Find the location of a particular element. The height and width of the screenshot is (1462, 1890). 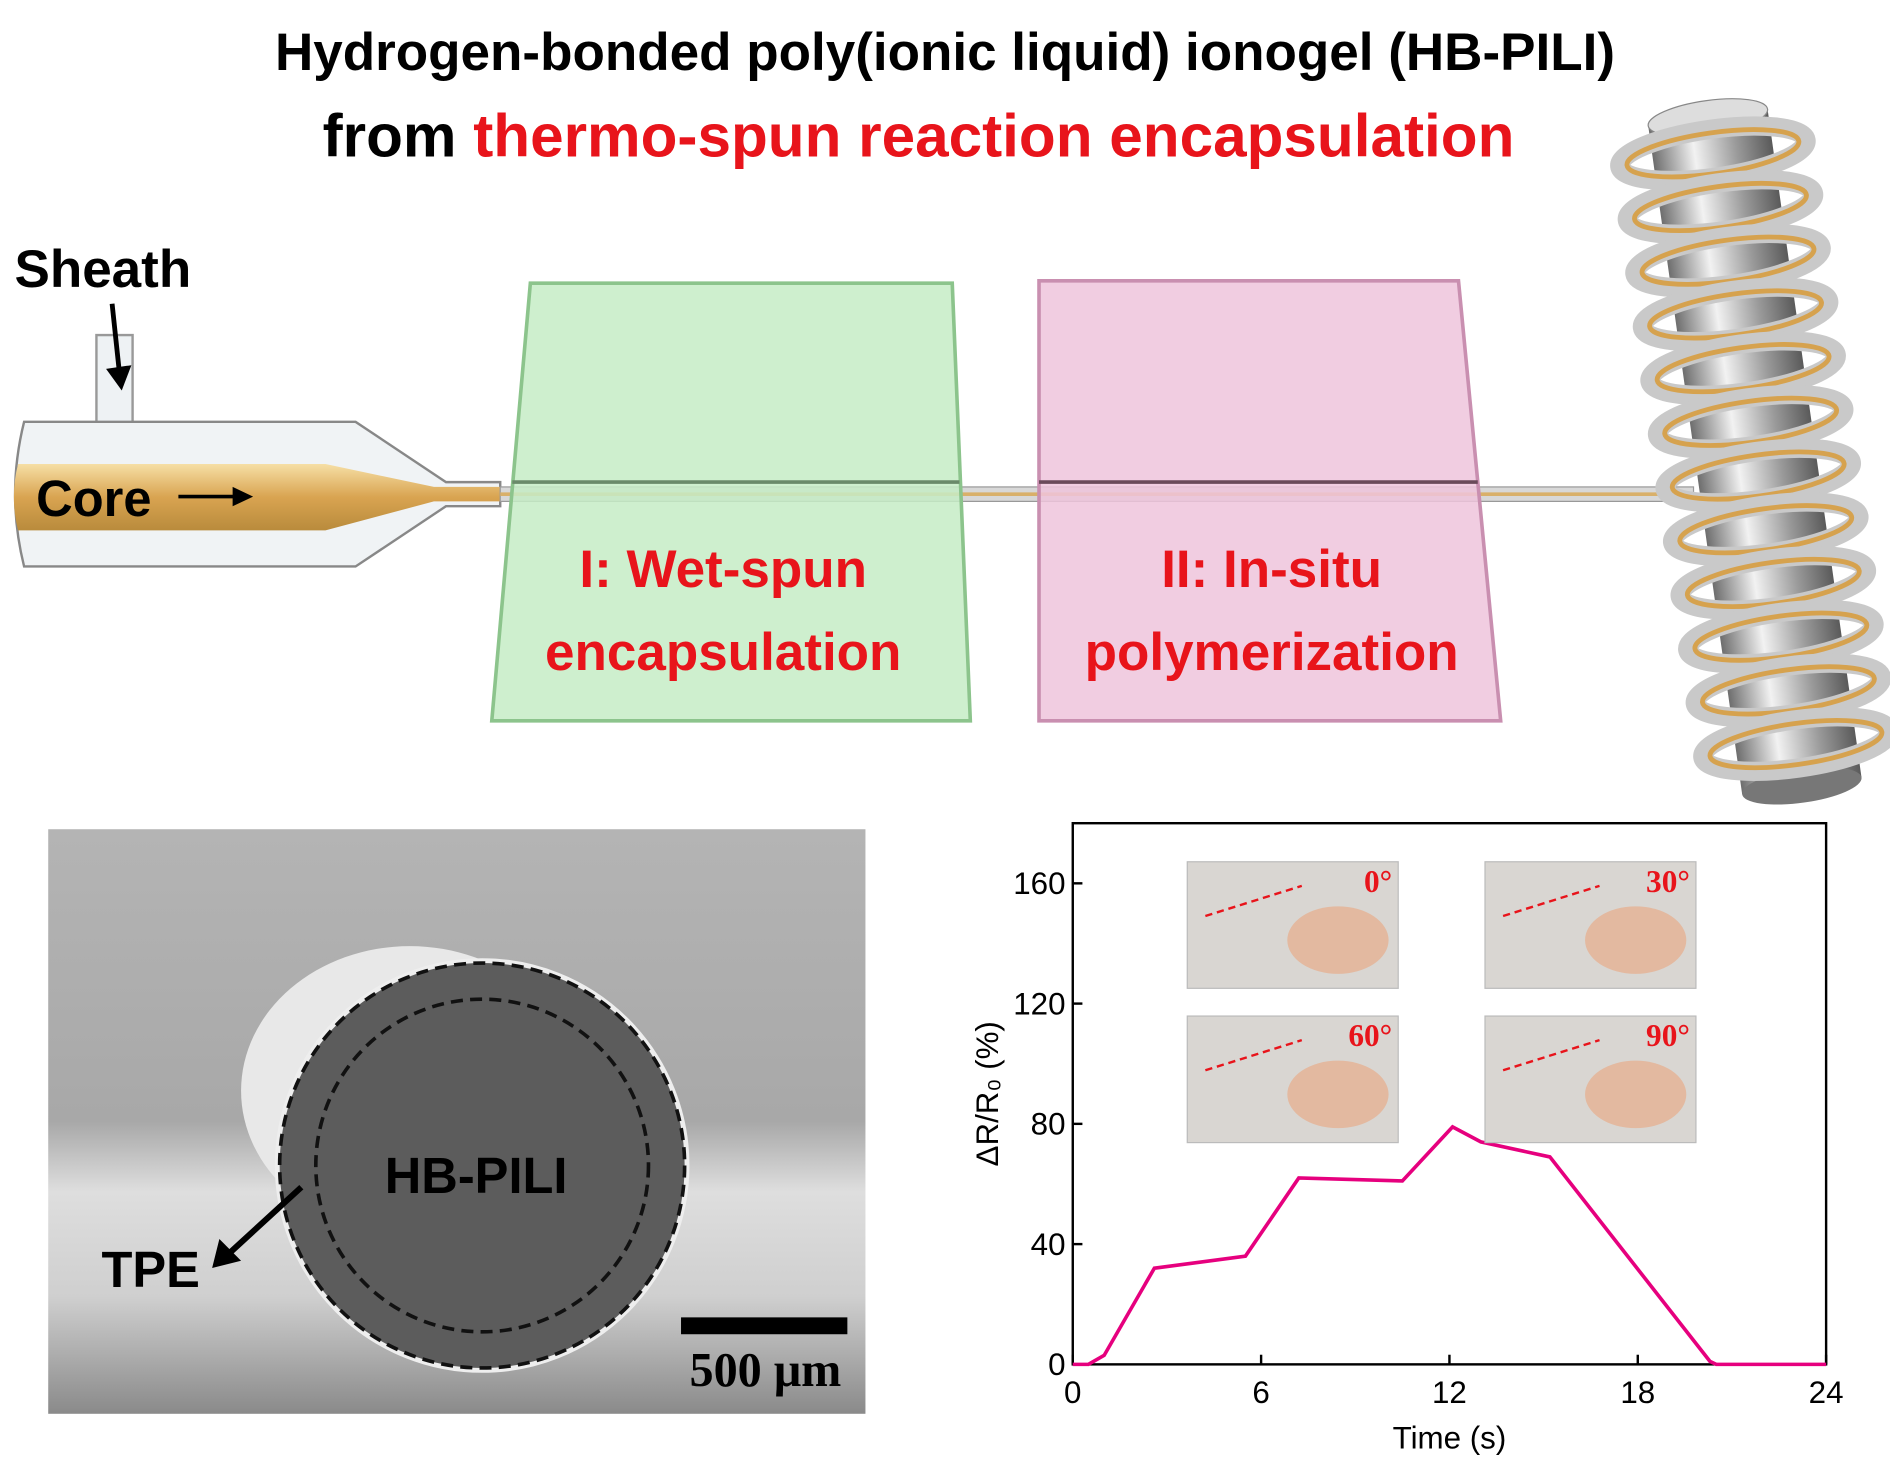

core-annotation: HB-PILI is located at coordinates (476, 1175).